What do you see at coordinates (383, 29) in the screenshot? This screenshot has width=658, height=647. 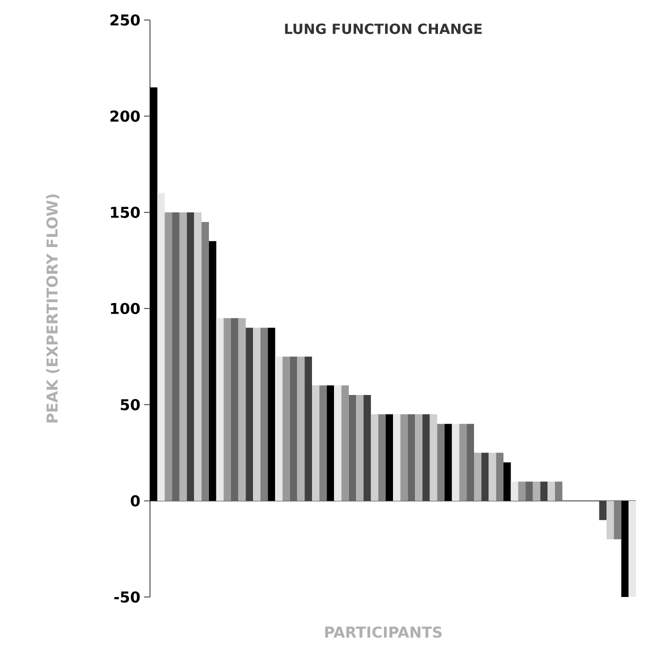 I see `chart-title: LUNG FUNCTION CHANGE` at bounding box center [383, 29].